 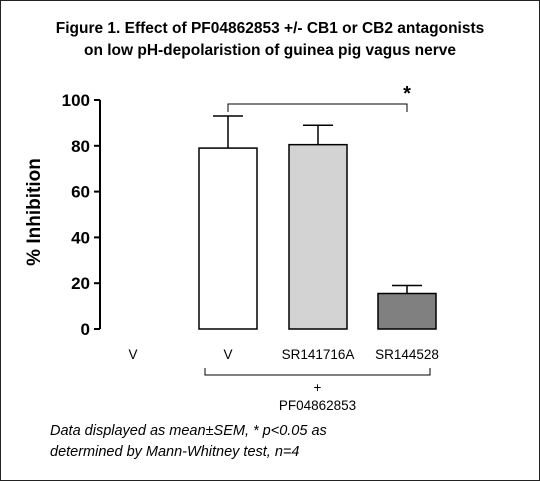 I want to click on y-axis: 0 20 40 60 80 100, so click(x=81, y=215).